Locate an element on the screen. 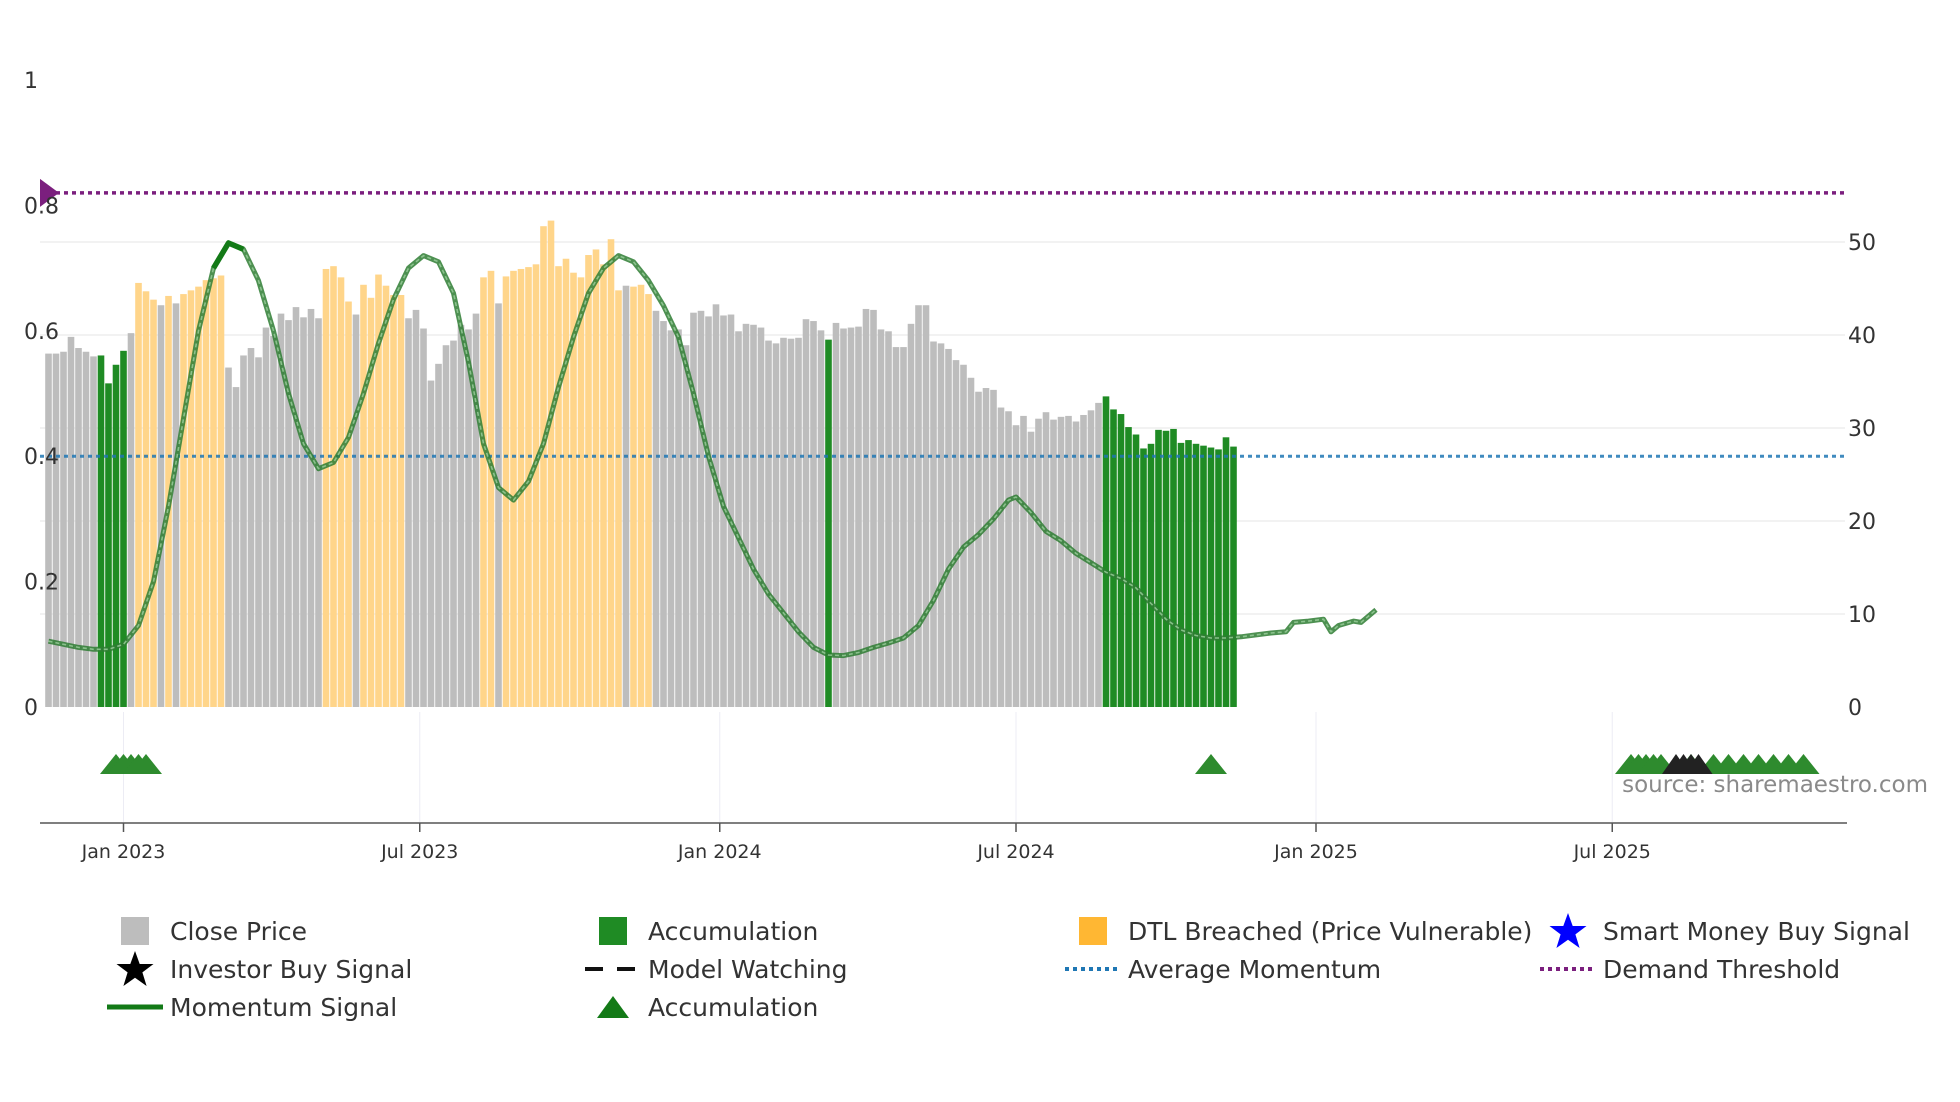 The height and width of the screenshot is (1102, 1960). legend-label: DTL Breached (Price Vulnerable) is located at coordinates (1330, 931).